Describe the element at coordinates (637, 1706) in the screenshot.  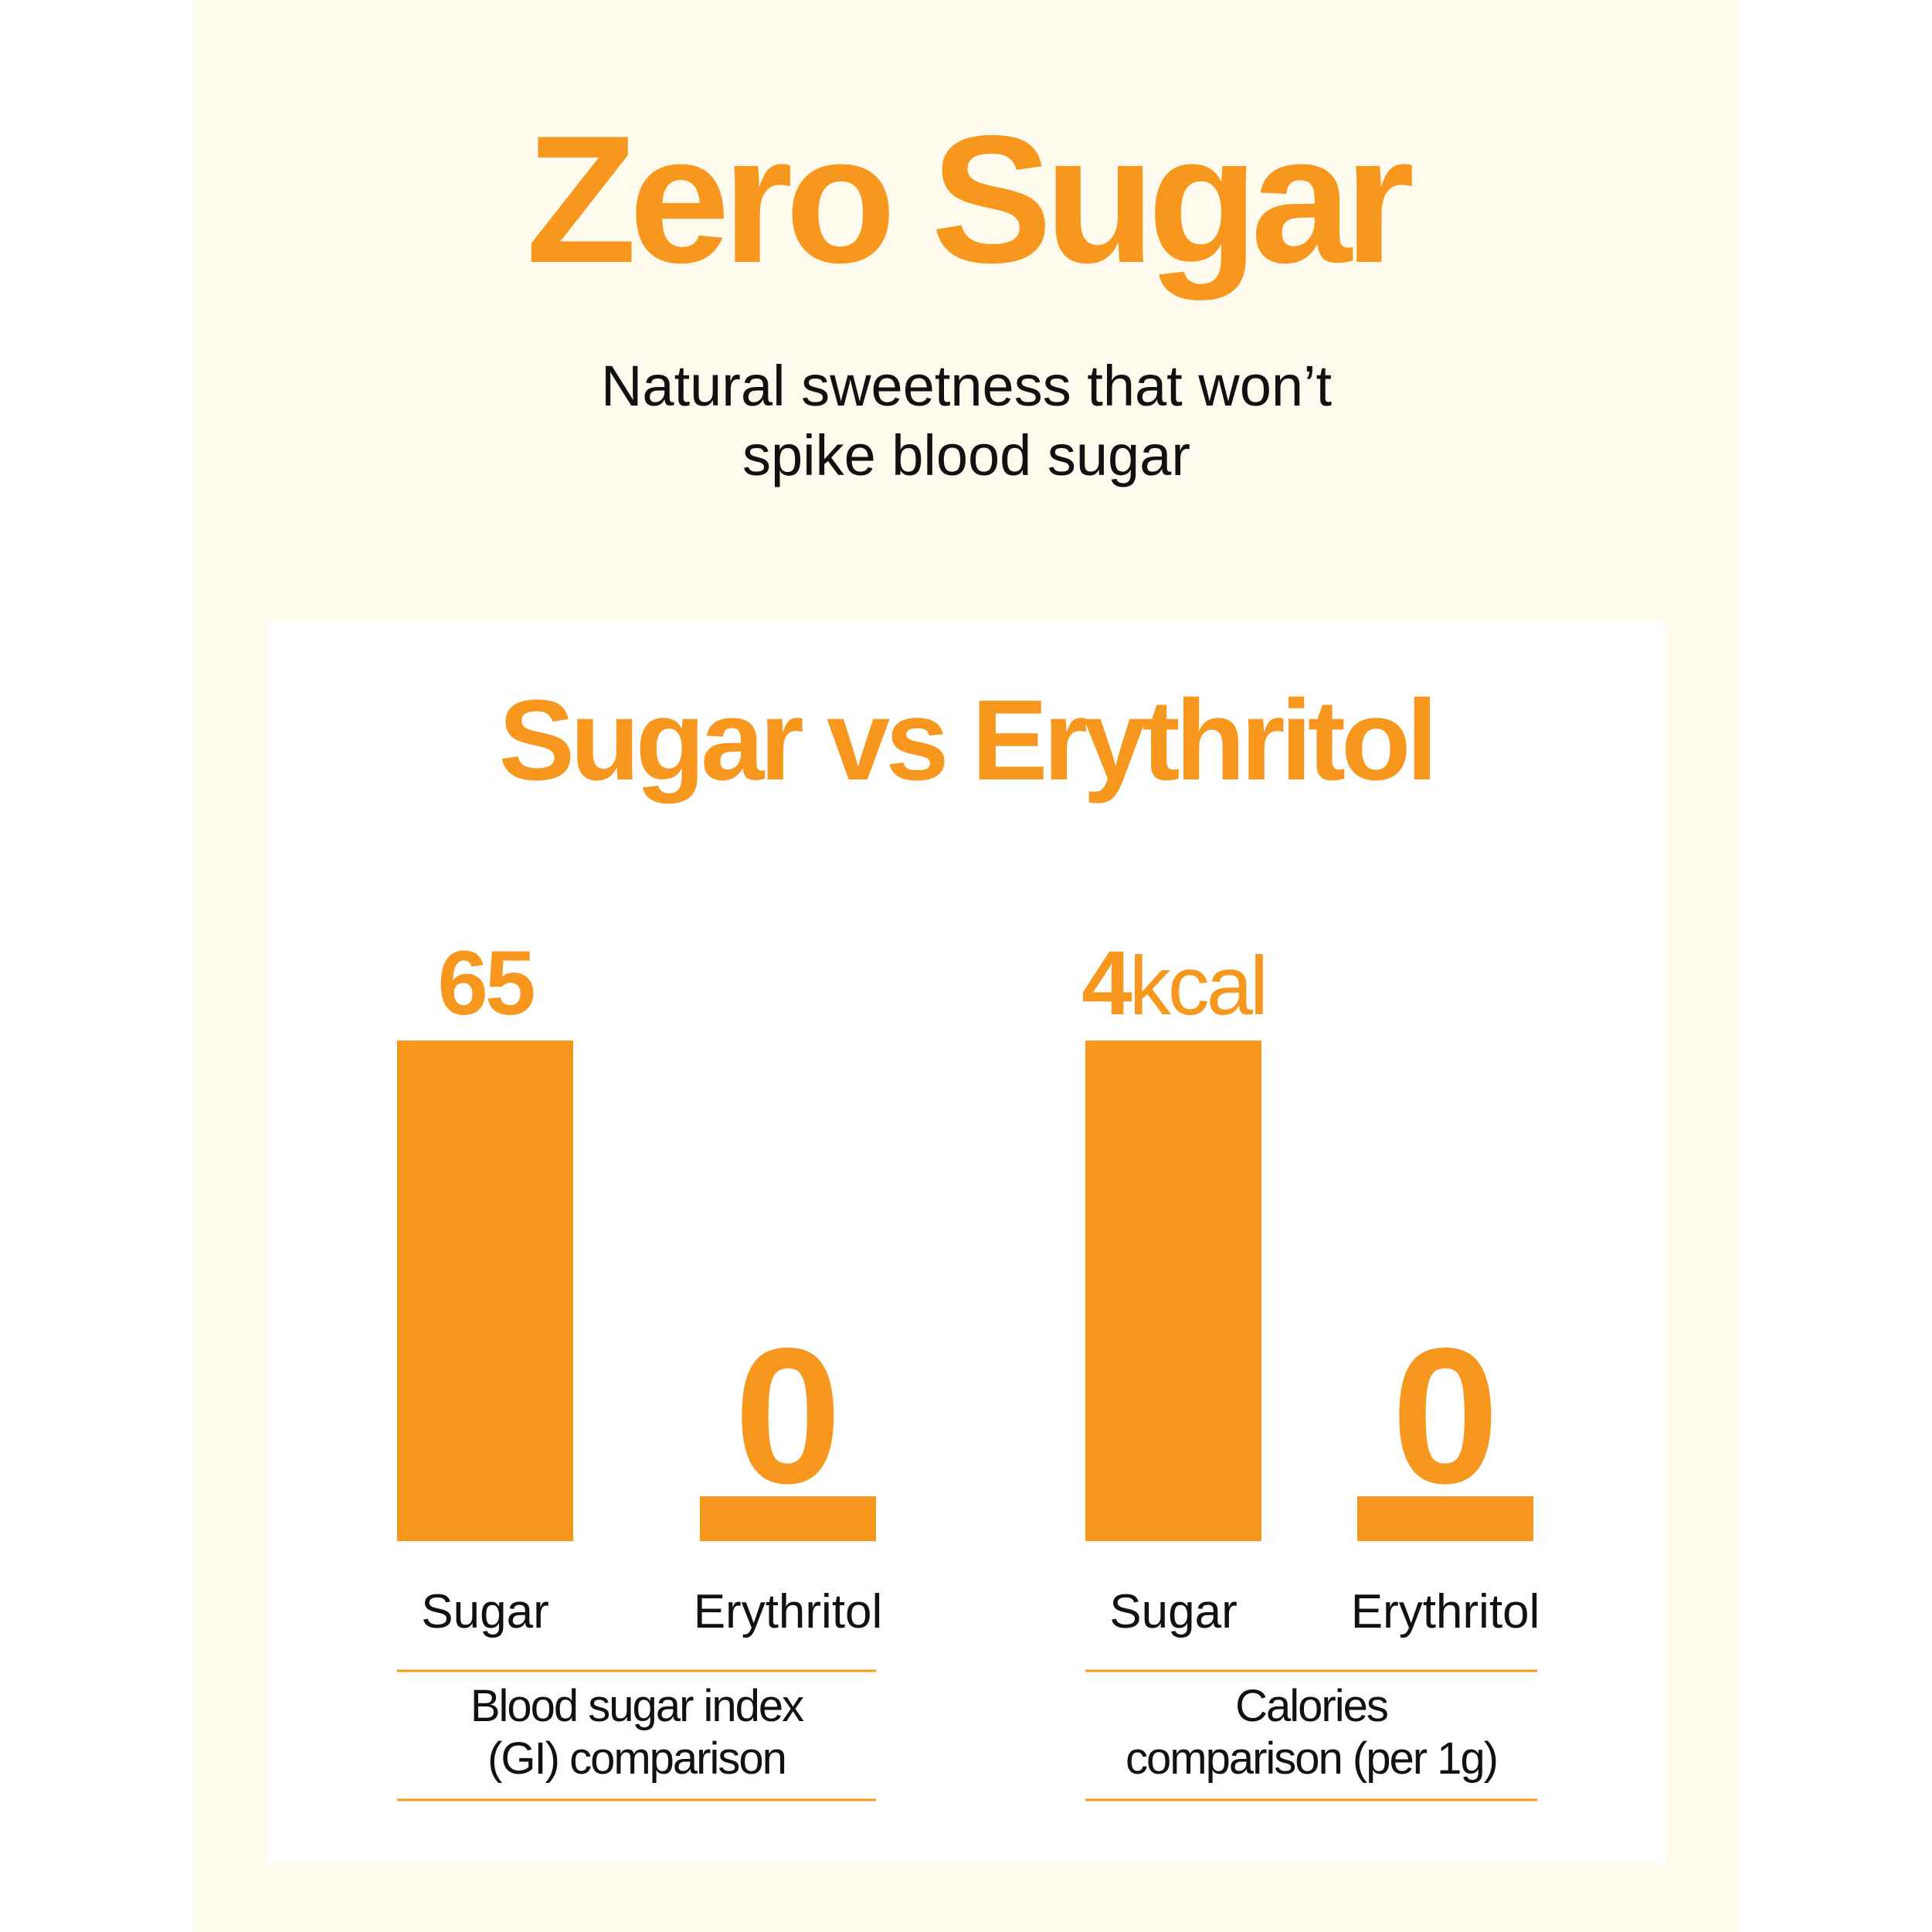
I see `gi-caption-line-1: Blood sugar index` at that location.